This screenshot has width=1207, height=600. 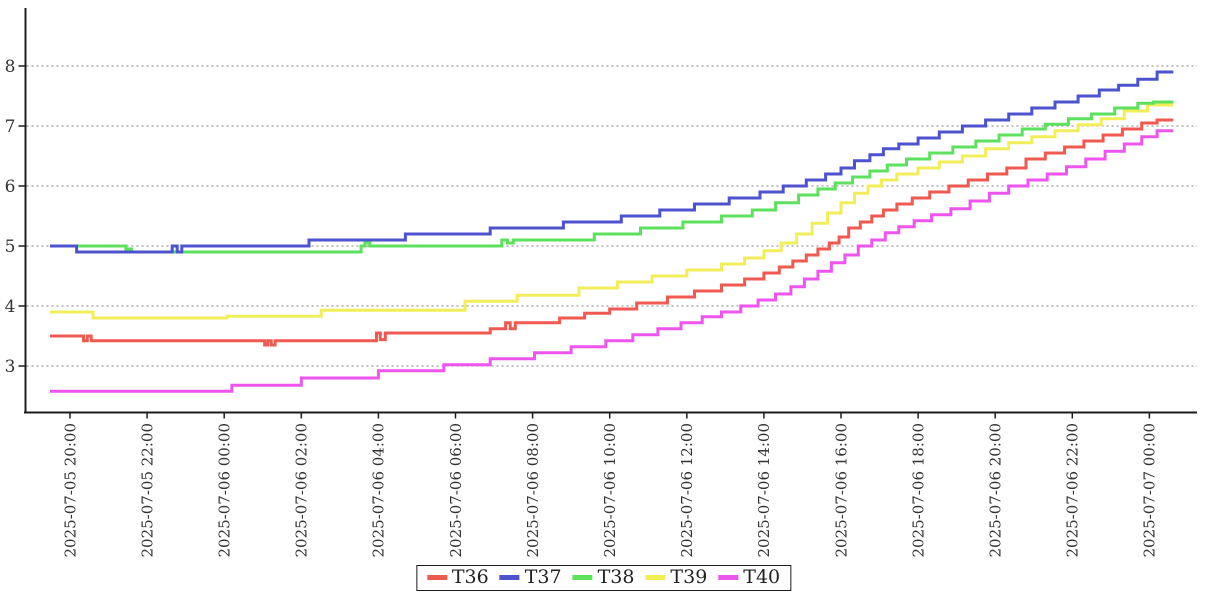 I want to click on y-axis: 3 4 5 6 7 8, so click(x=16, y=211).